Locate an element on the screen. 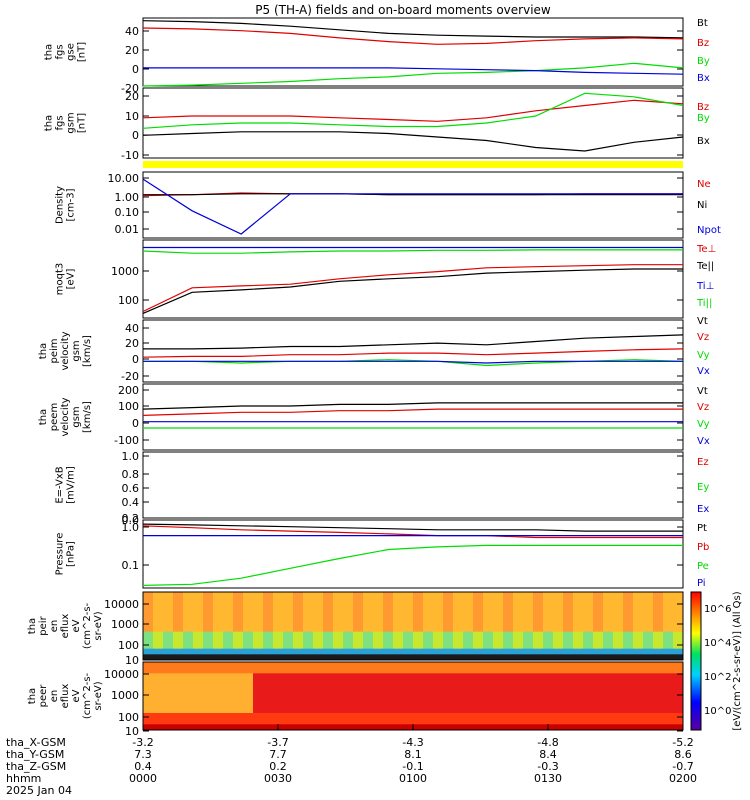 Image resolution: width=750 pixels, height=800 pixels. x-tick-label: 8.6 is located at coordinates (683, 754).